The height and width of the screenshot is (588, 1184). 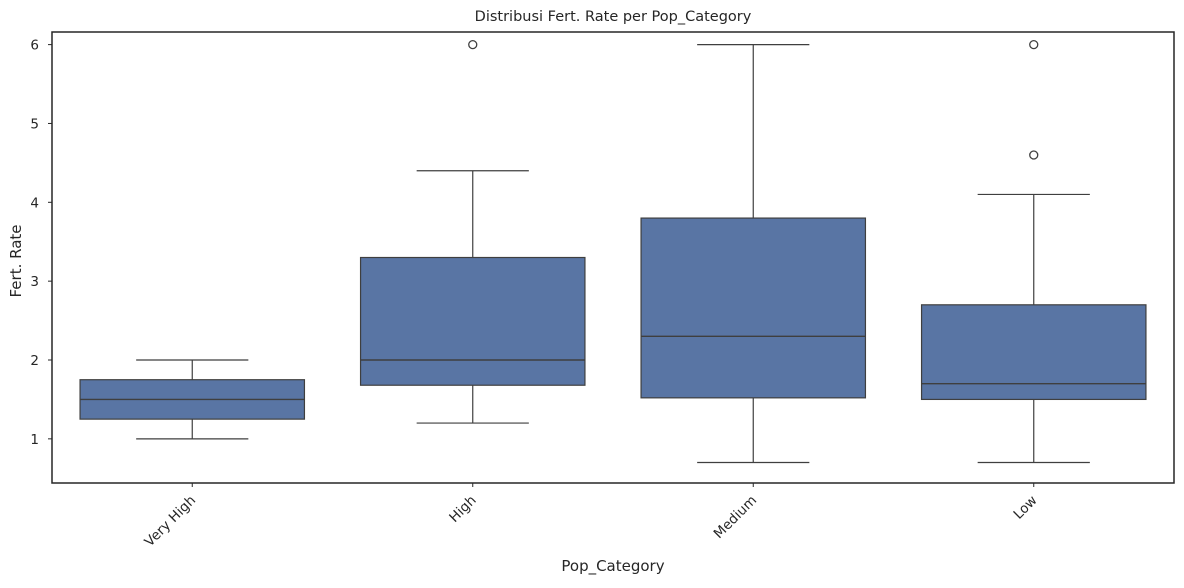 What do you see at coordinates (34, 46) in the screenshot?
I see `y-tick-label: 6` at bounding box center [34, 46].